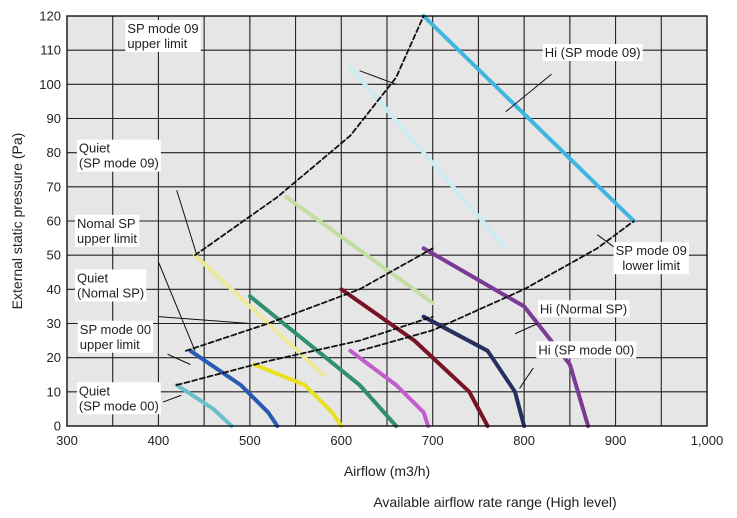 This screenshot has height=518, width=737. I want to click on annotation: Hi (SP mode 00), so click(578, 365).